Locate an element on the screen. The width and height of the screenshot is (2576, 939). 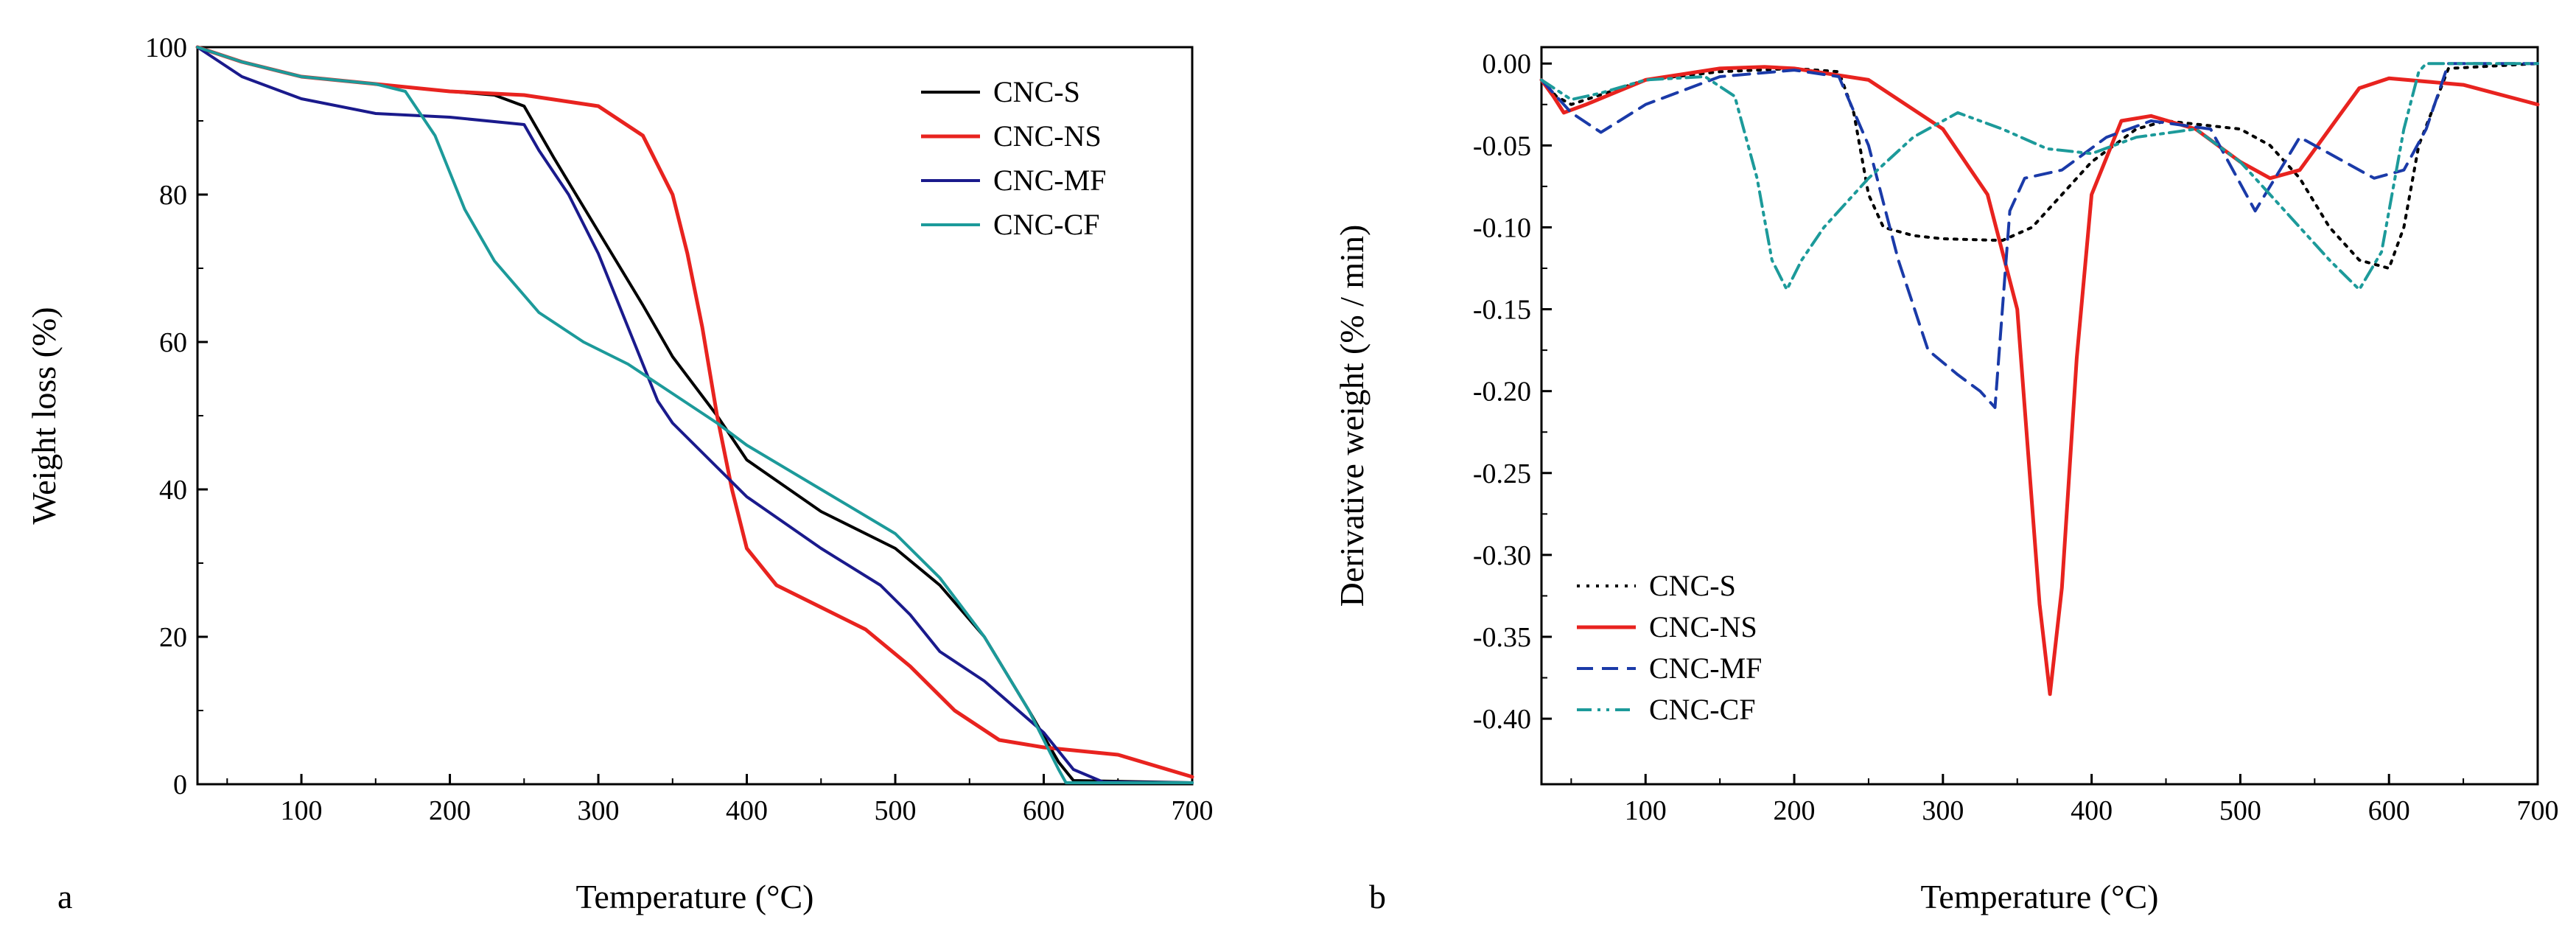
y-tick-label: -0.30 is located at coordinates (1502, 555).